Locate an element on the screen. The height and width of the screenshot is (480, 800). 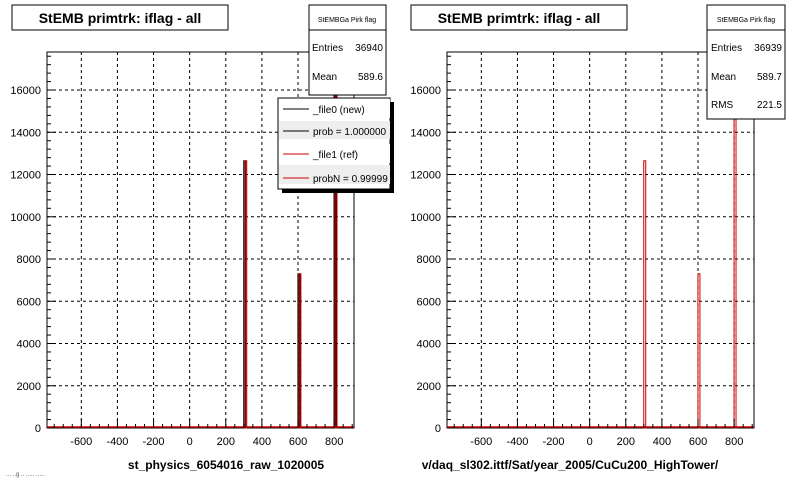
right-stats-rms-value: 221.5 is located at coordinates (769, 105).